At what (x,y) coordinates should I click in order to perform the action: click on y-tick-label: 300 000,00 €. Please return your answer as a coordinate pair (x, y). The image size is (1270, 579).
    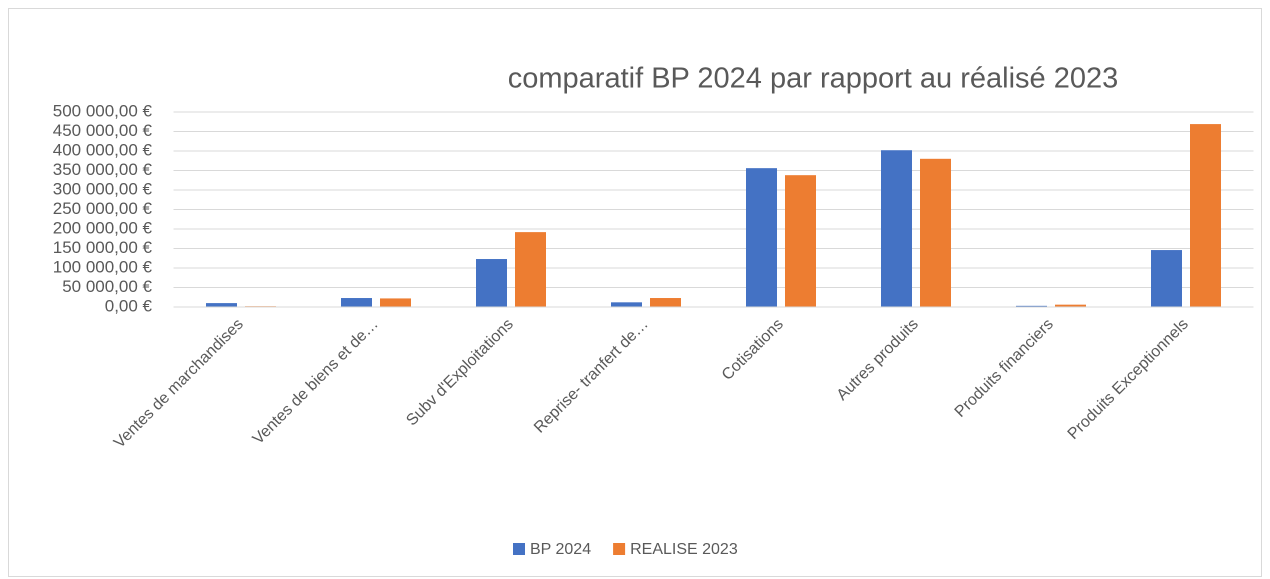
    Looking at the image, I should click on (103, 188).